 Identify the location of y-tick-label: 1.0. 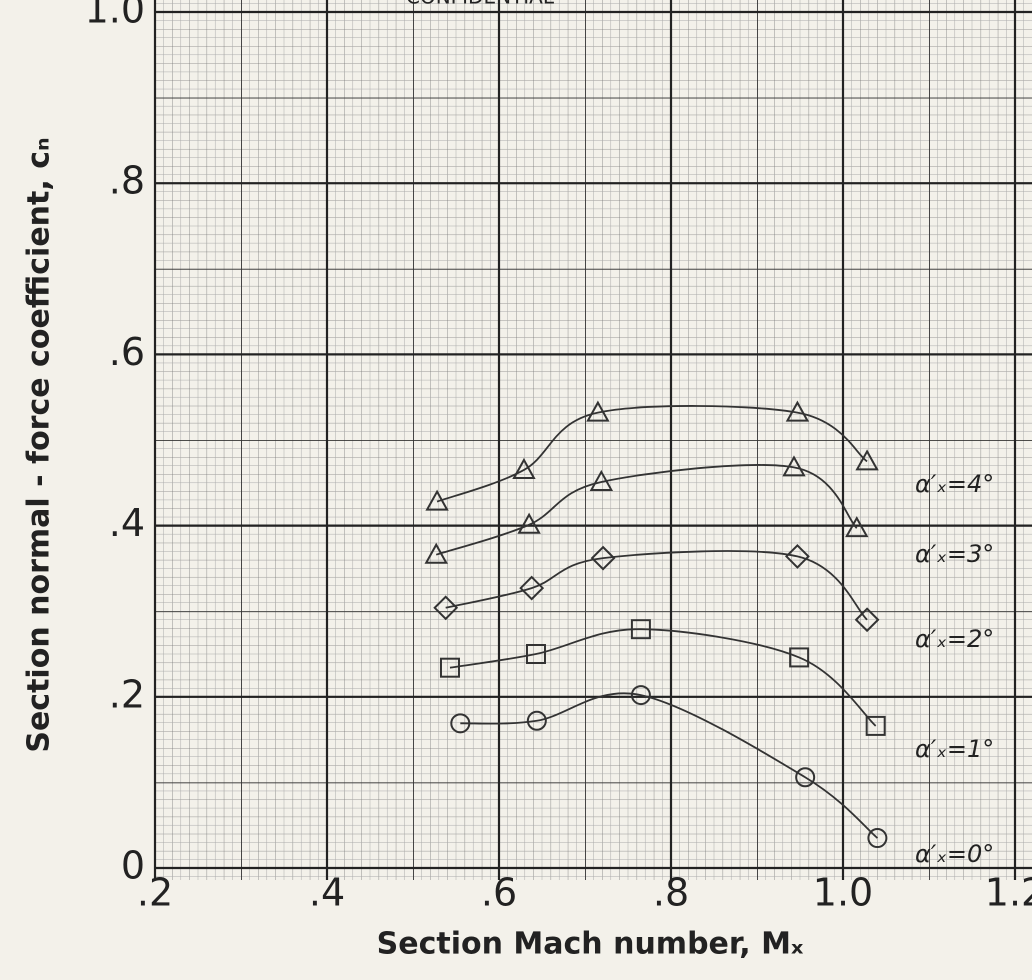
(115, 16).